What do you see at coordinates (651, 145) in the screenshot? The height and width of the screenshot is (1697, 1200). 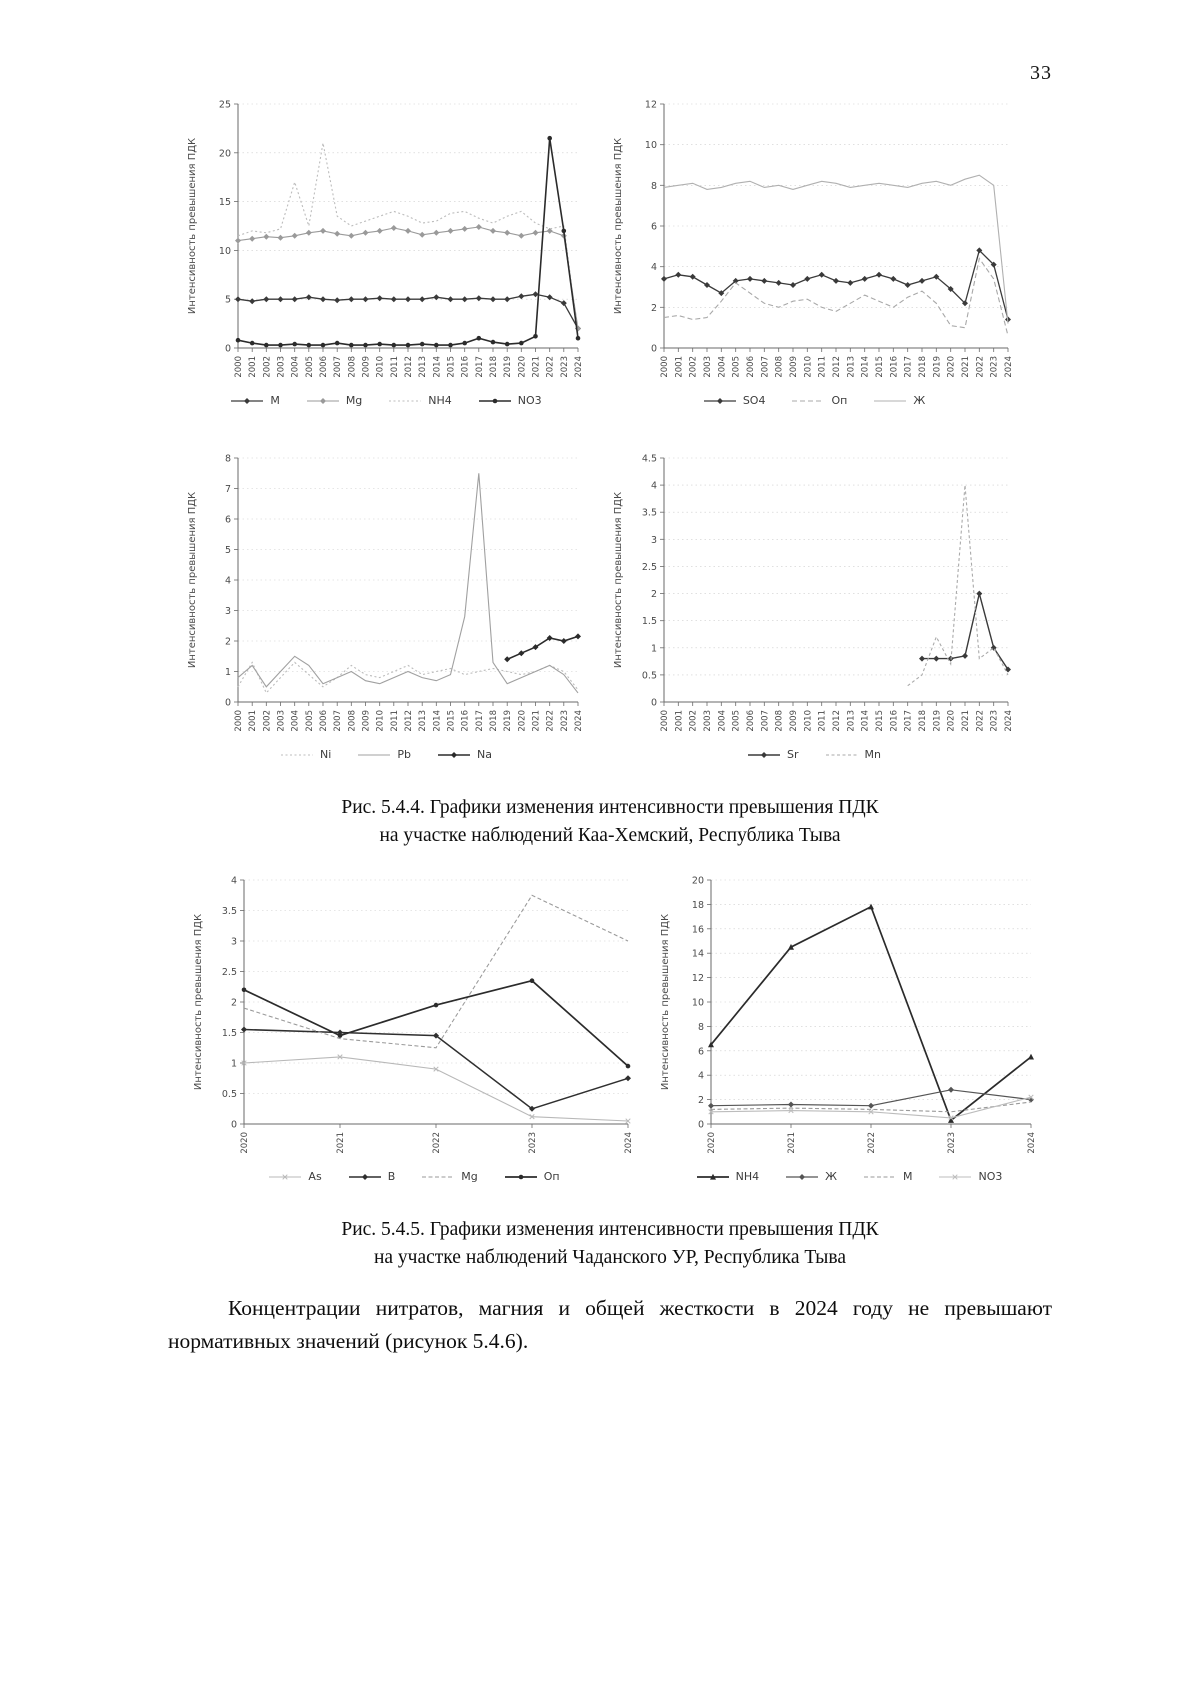 I see `svg-text: 10` at bounding box center [651, 145].